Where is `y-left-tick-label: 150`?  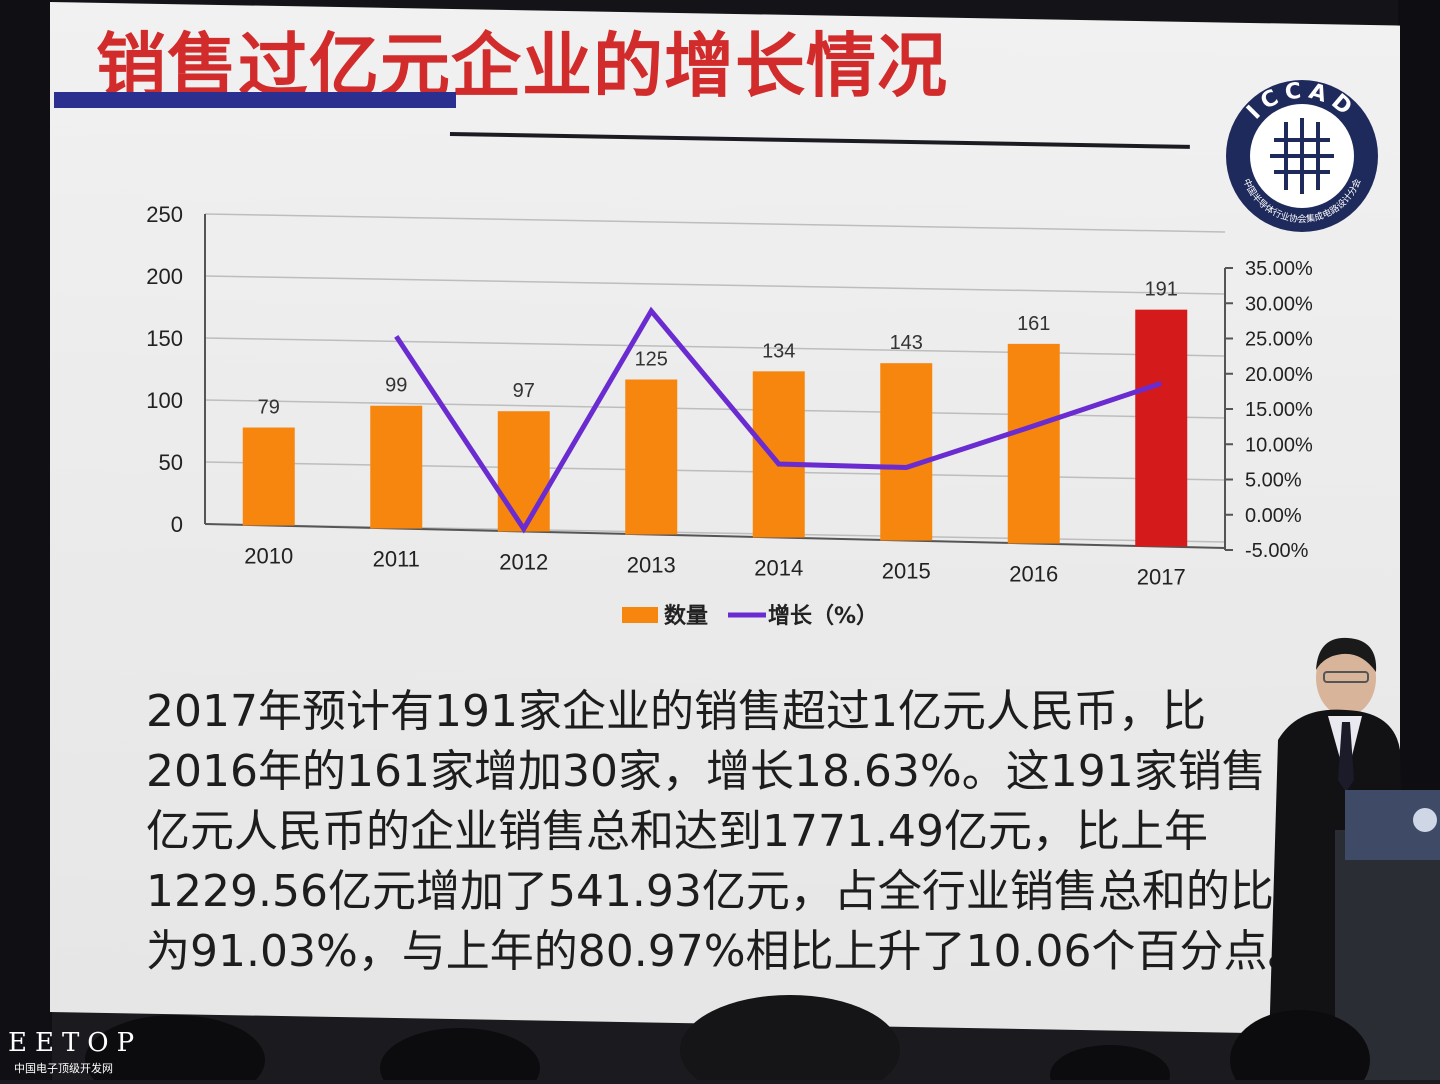 y-left-tick-label: 150 is located at coordinates (164, 338).